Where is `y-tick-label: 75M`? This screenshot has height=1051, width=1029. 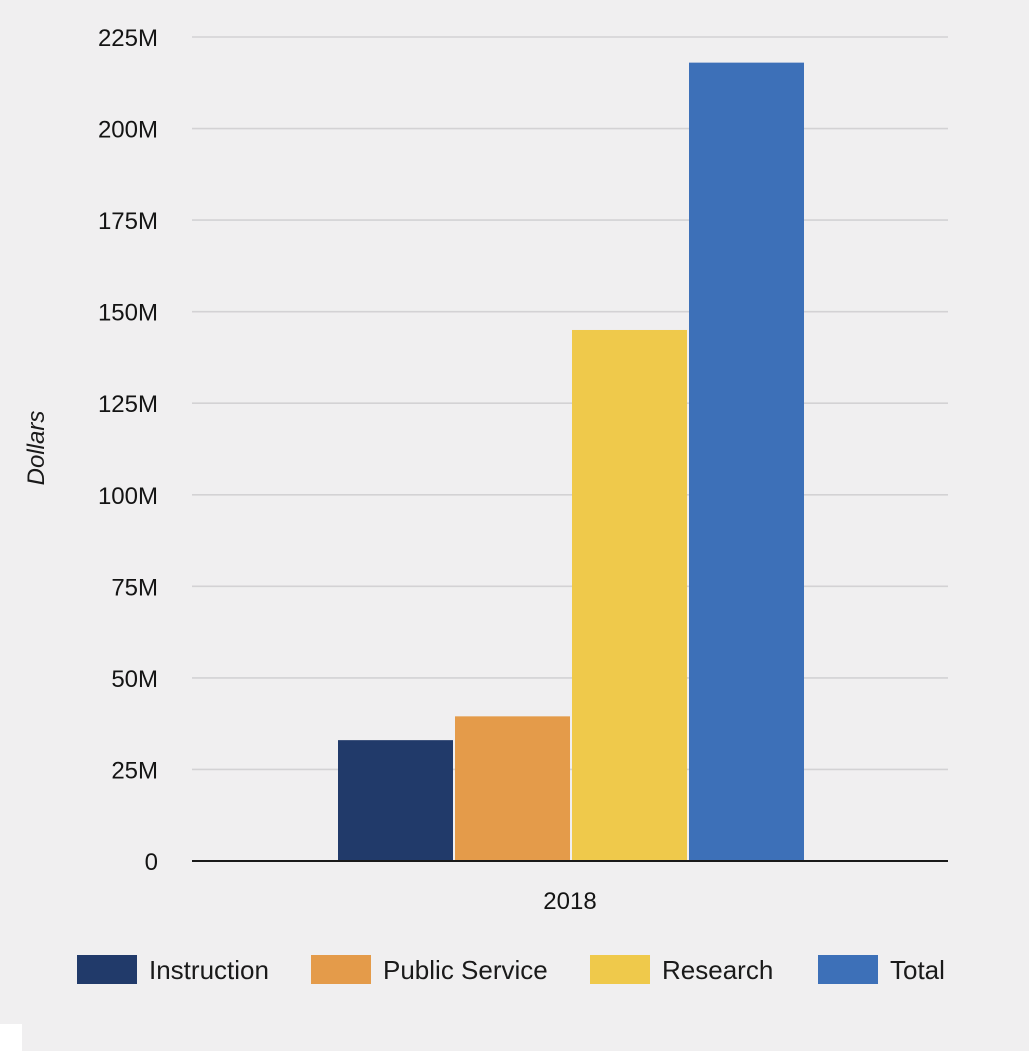
y-tick-label: 75M is located at coordinates (134, 587).